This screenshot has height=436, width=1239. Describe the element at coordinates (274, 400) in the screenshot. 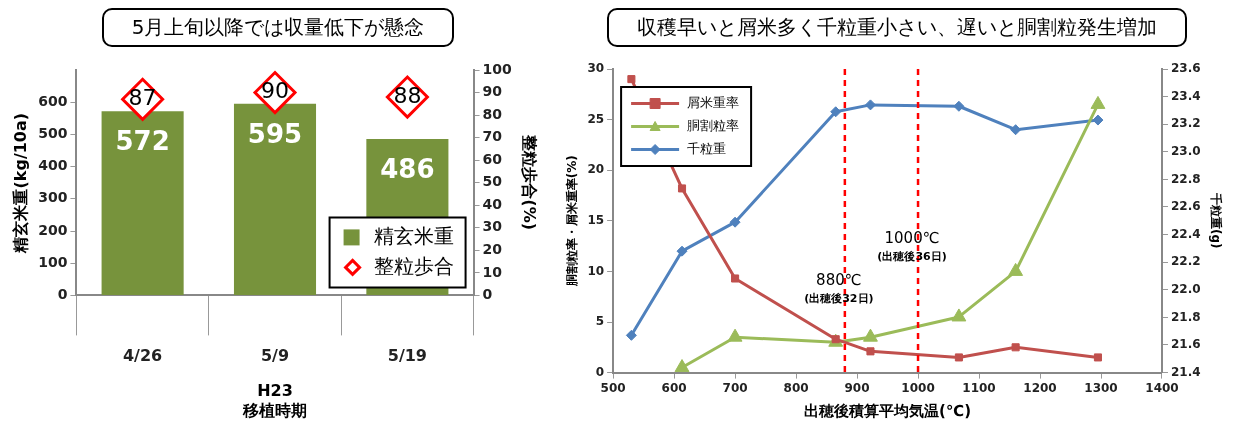

I see `x-axis-title: H23 移植時期` at that location.